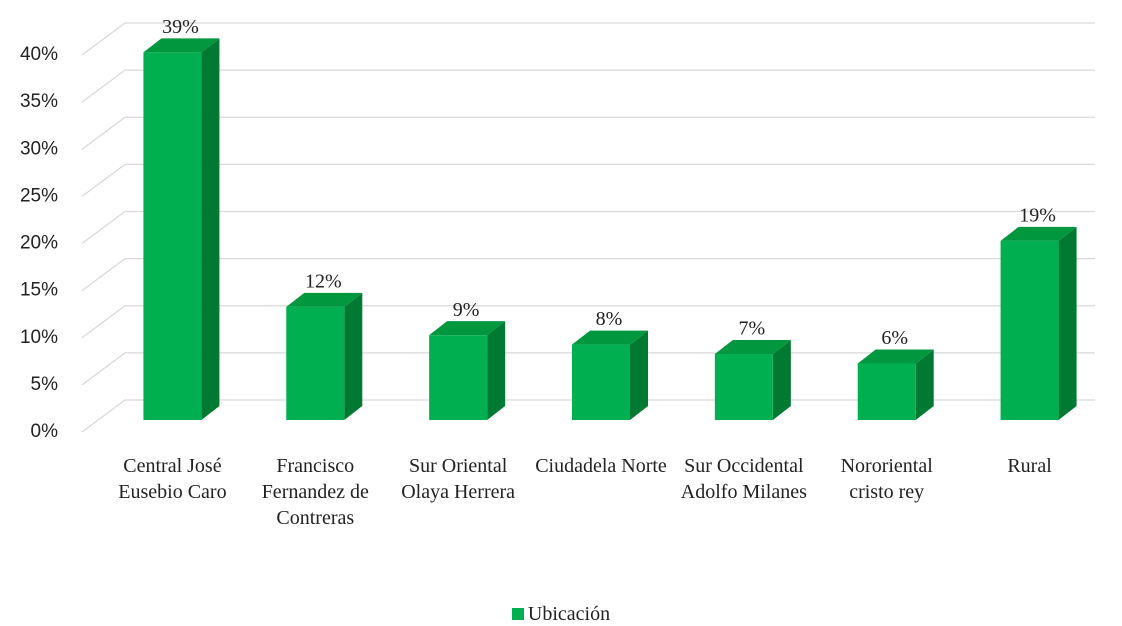 The height and width of the screenshot is (626, 1122). What do you see at coordinates (39, 101) in the screenshot?
I see `y-tick-label: 35%` at bounding box center [39, 101].